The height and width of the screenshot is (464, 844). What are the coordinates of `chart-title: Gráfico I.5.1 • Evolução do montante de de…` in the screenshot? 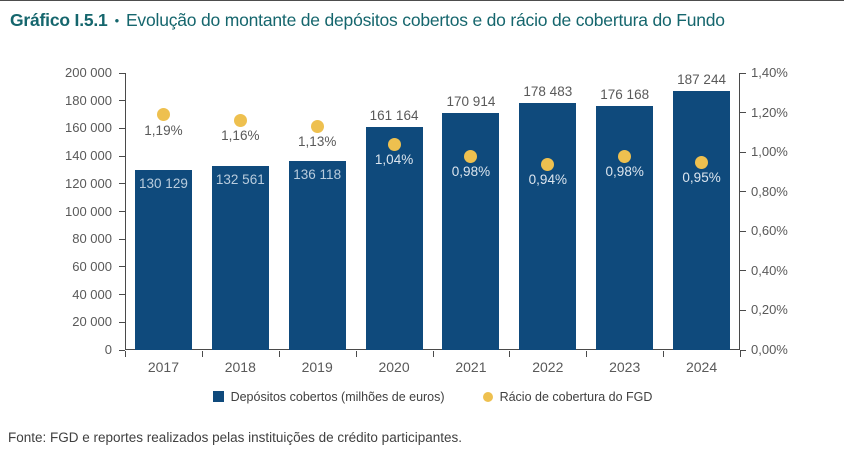 It's located at (367, 20).